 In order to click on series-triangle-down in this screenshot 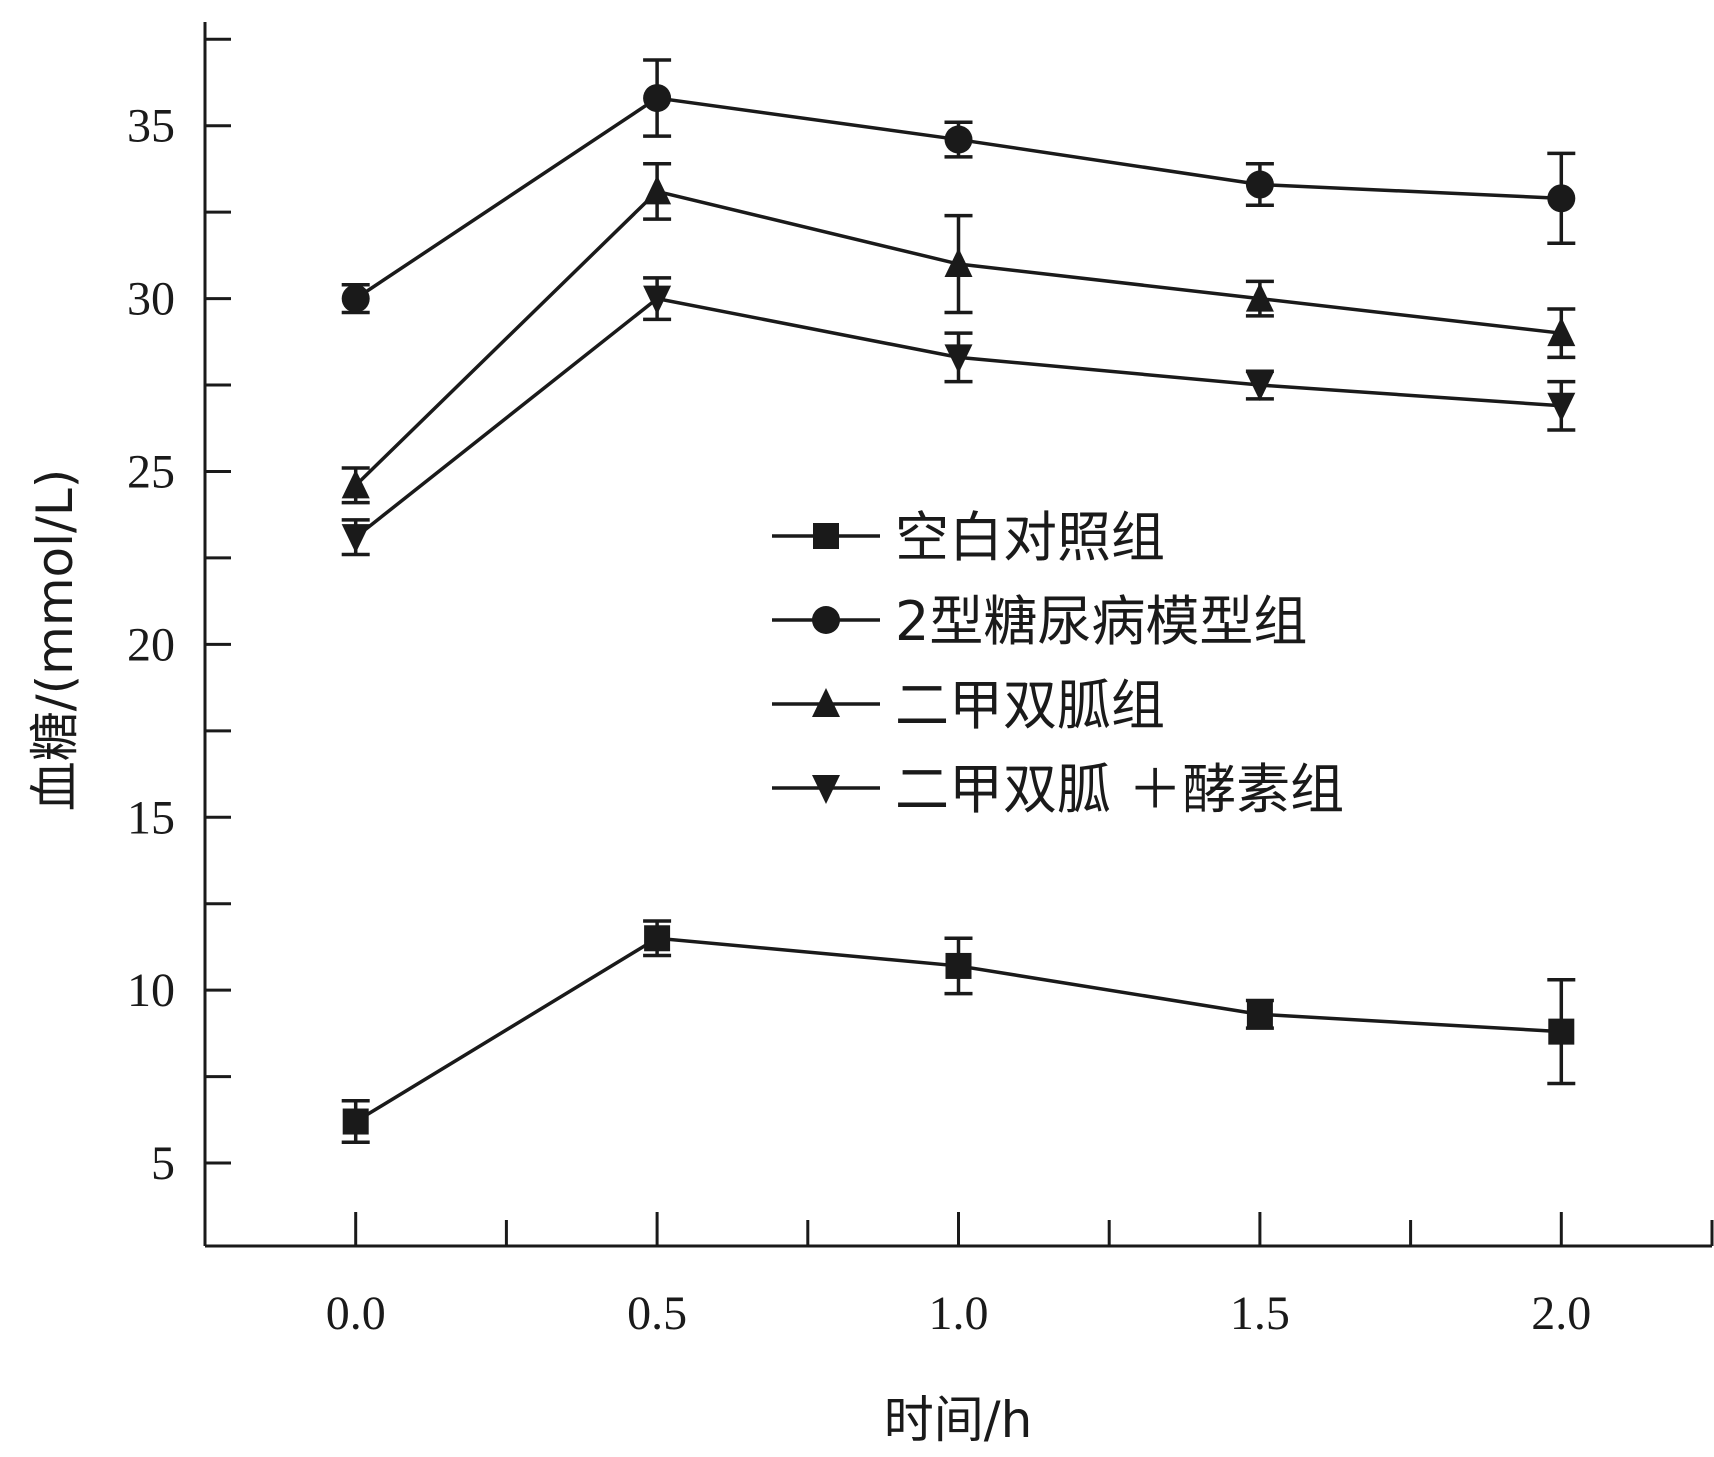, I will do `click(958, 416)`.